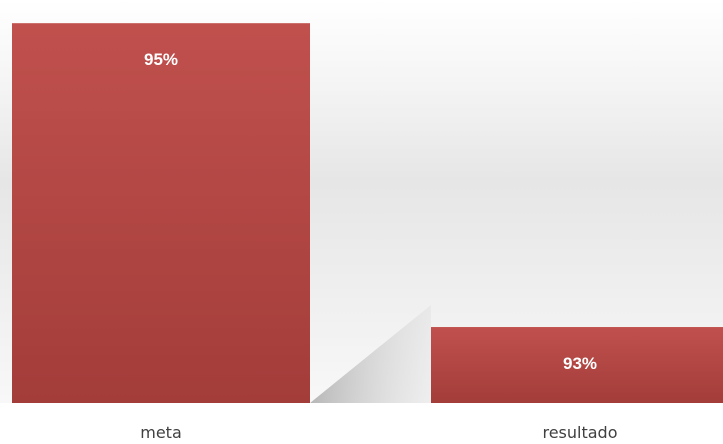 Image resolution: width=723 pixels, height=444 pixels. I want to click on data-label-resultado: 93%, so click(580, 363).